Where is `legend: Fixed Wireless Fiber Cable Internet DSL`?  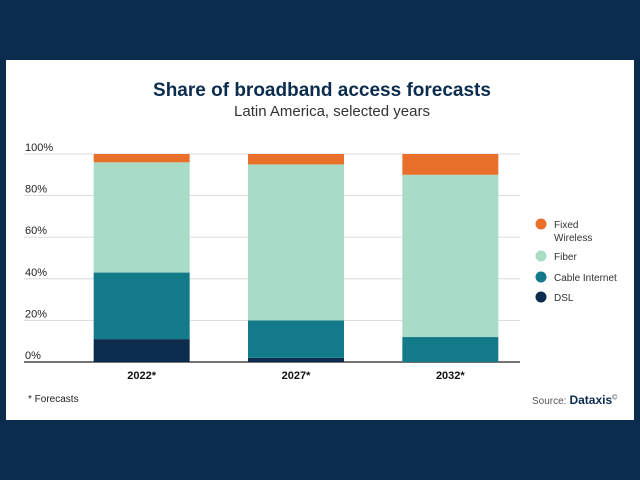
legend: Fixed Wireless Fiber Cable Internet DSL is located at coordinates (576, 261).